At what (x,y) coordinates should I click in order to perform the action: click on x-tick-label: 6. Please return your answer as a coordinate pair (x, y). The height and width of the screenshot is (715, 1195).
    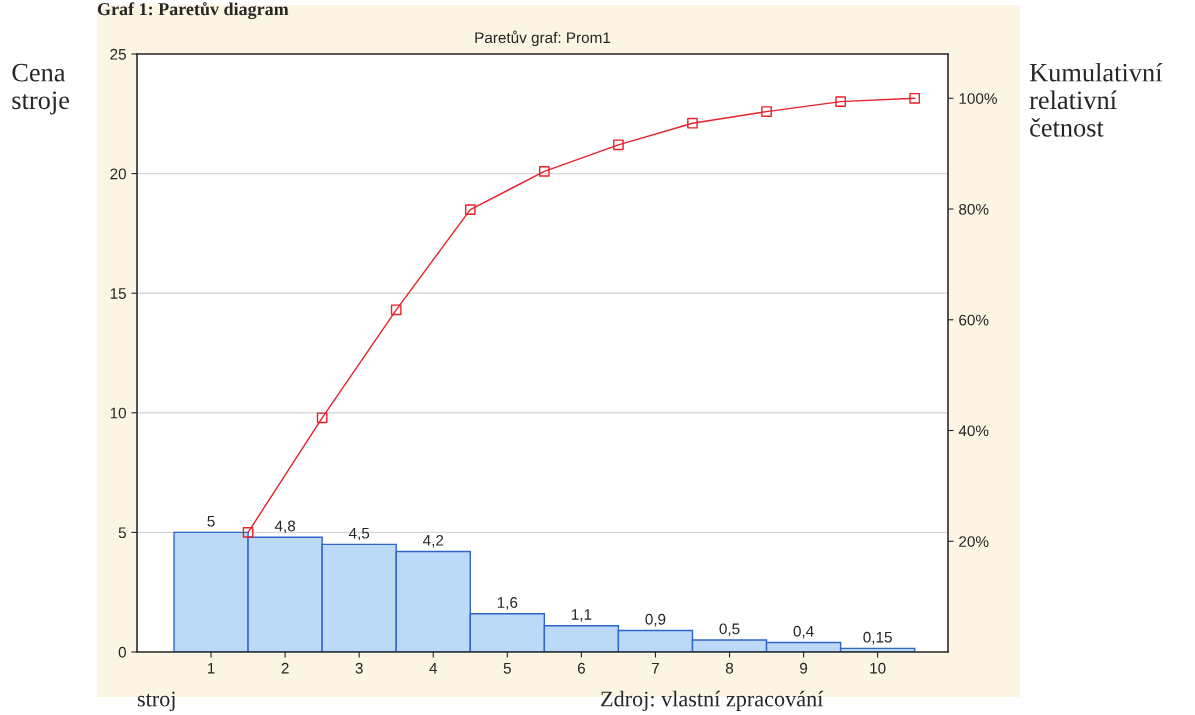
    Looking at the image, I should click on (581, 668).